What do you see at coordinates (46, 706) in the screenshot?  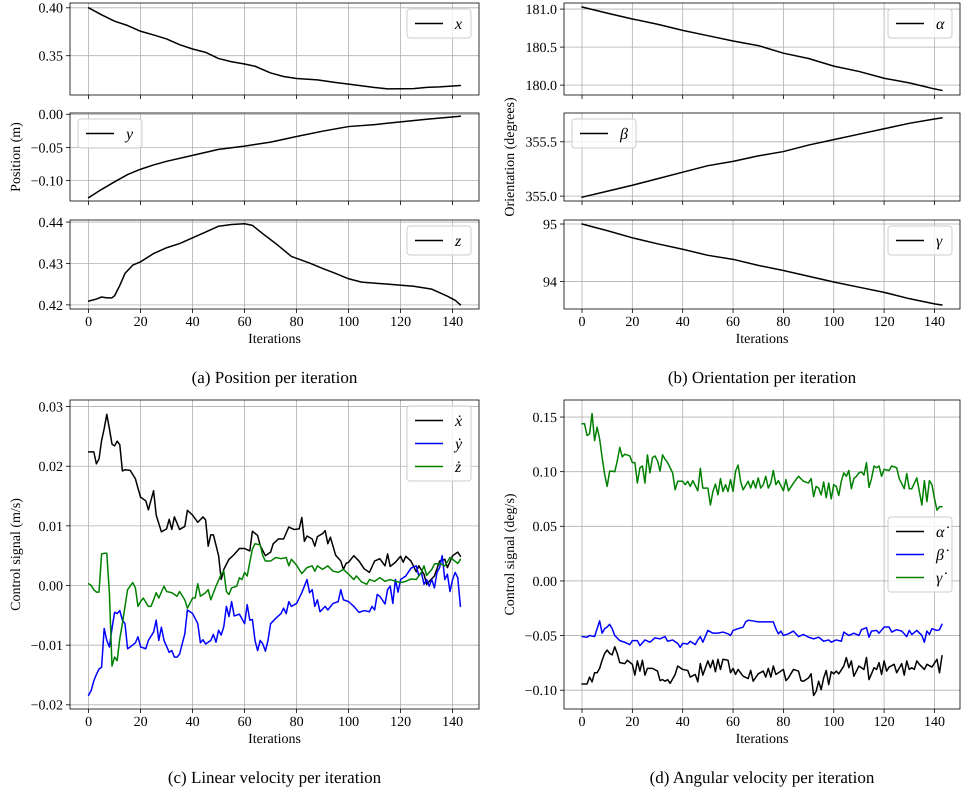 I see `y-tick-label: −0.02` at bounding box center [46, 706].